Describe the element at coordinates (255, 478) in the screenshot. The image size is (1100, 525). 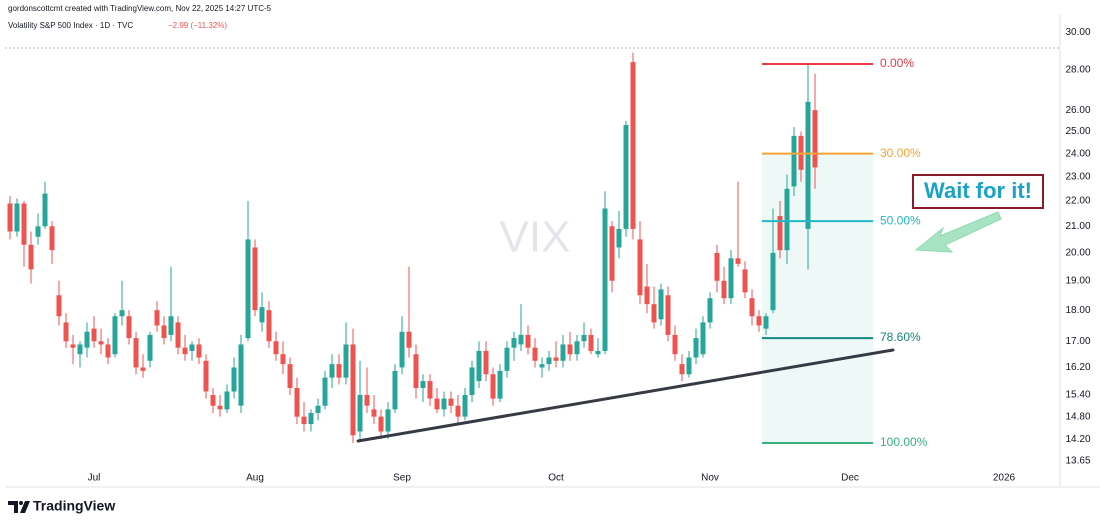
I see `x-tick-label: Aug` at that location.